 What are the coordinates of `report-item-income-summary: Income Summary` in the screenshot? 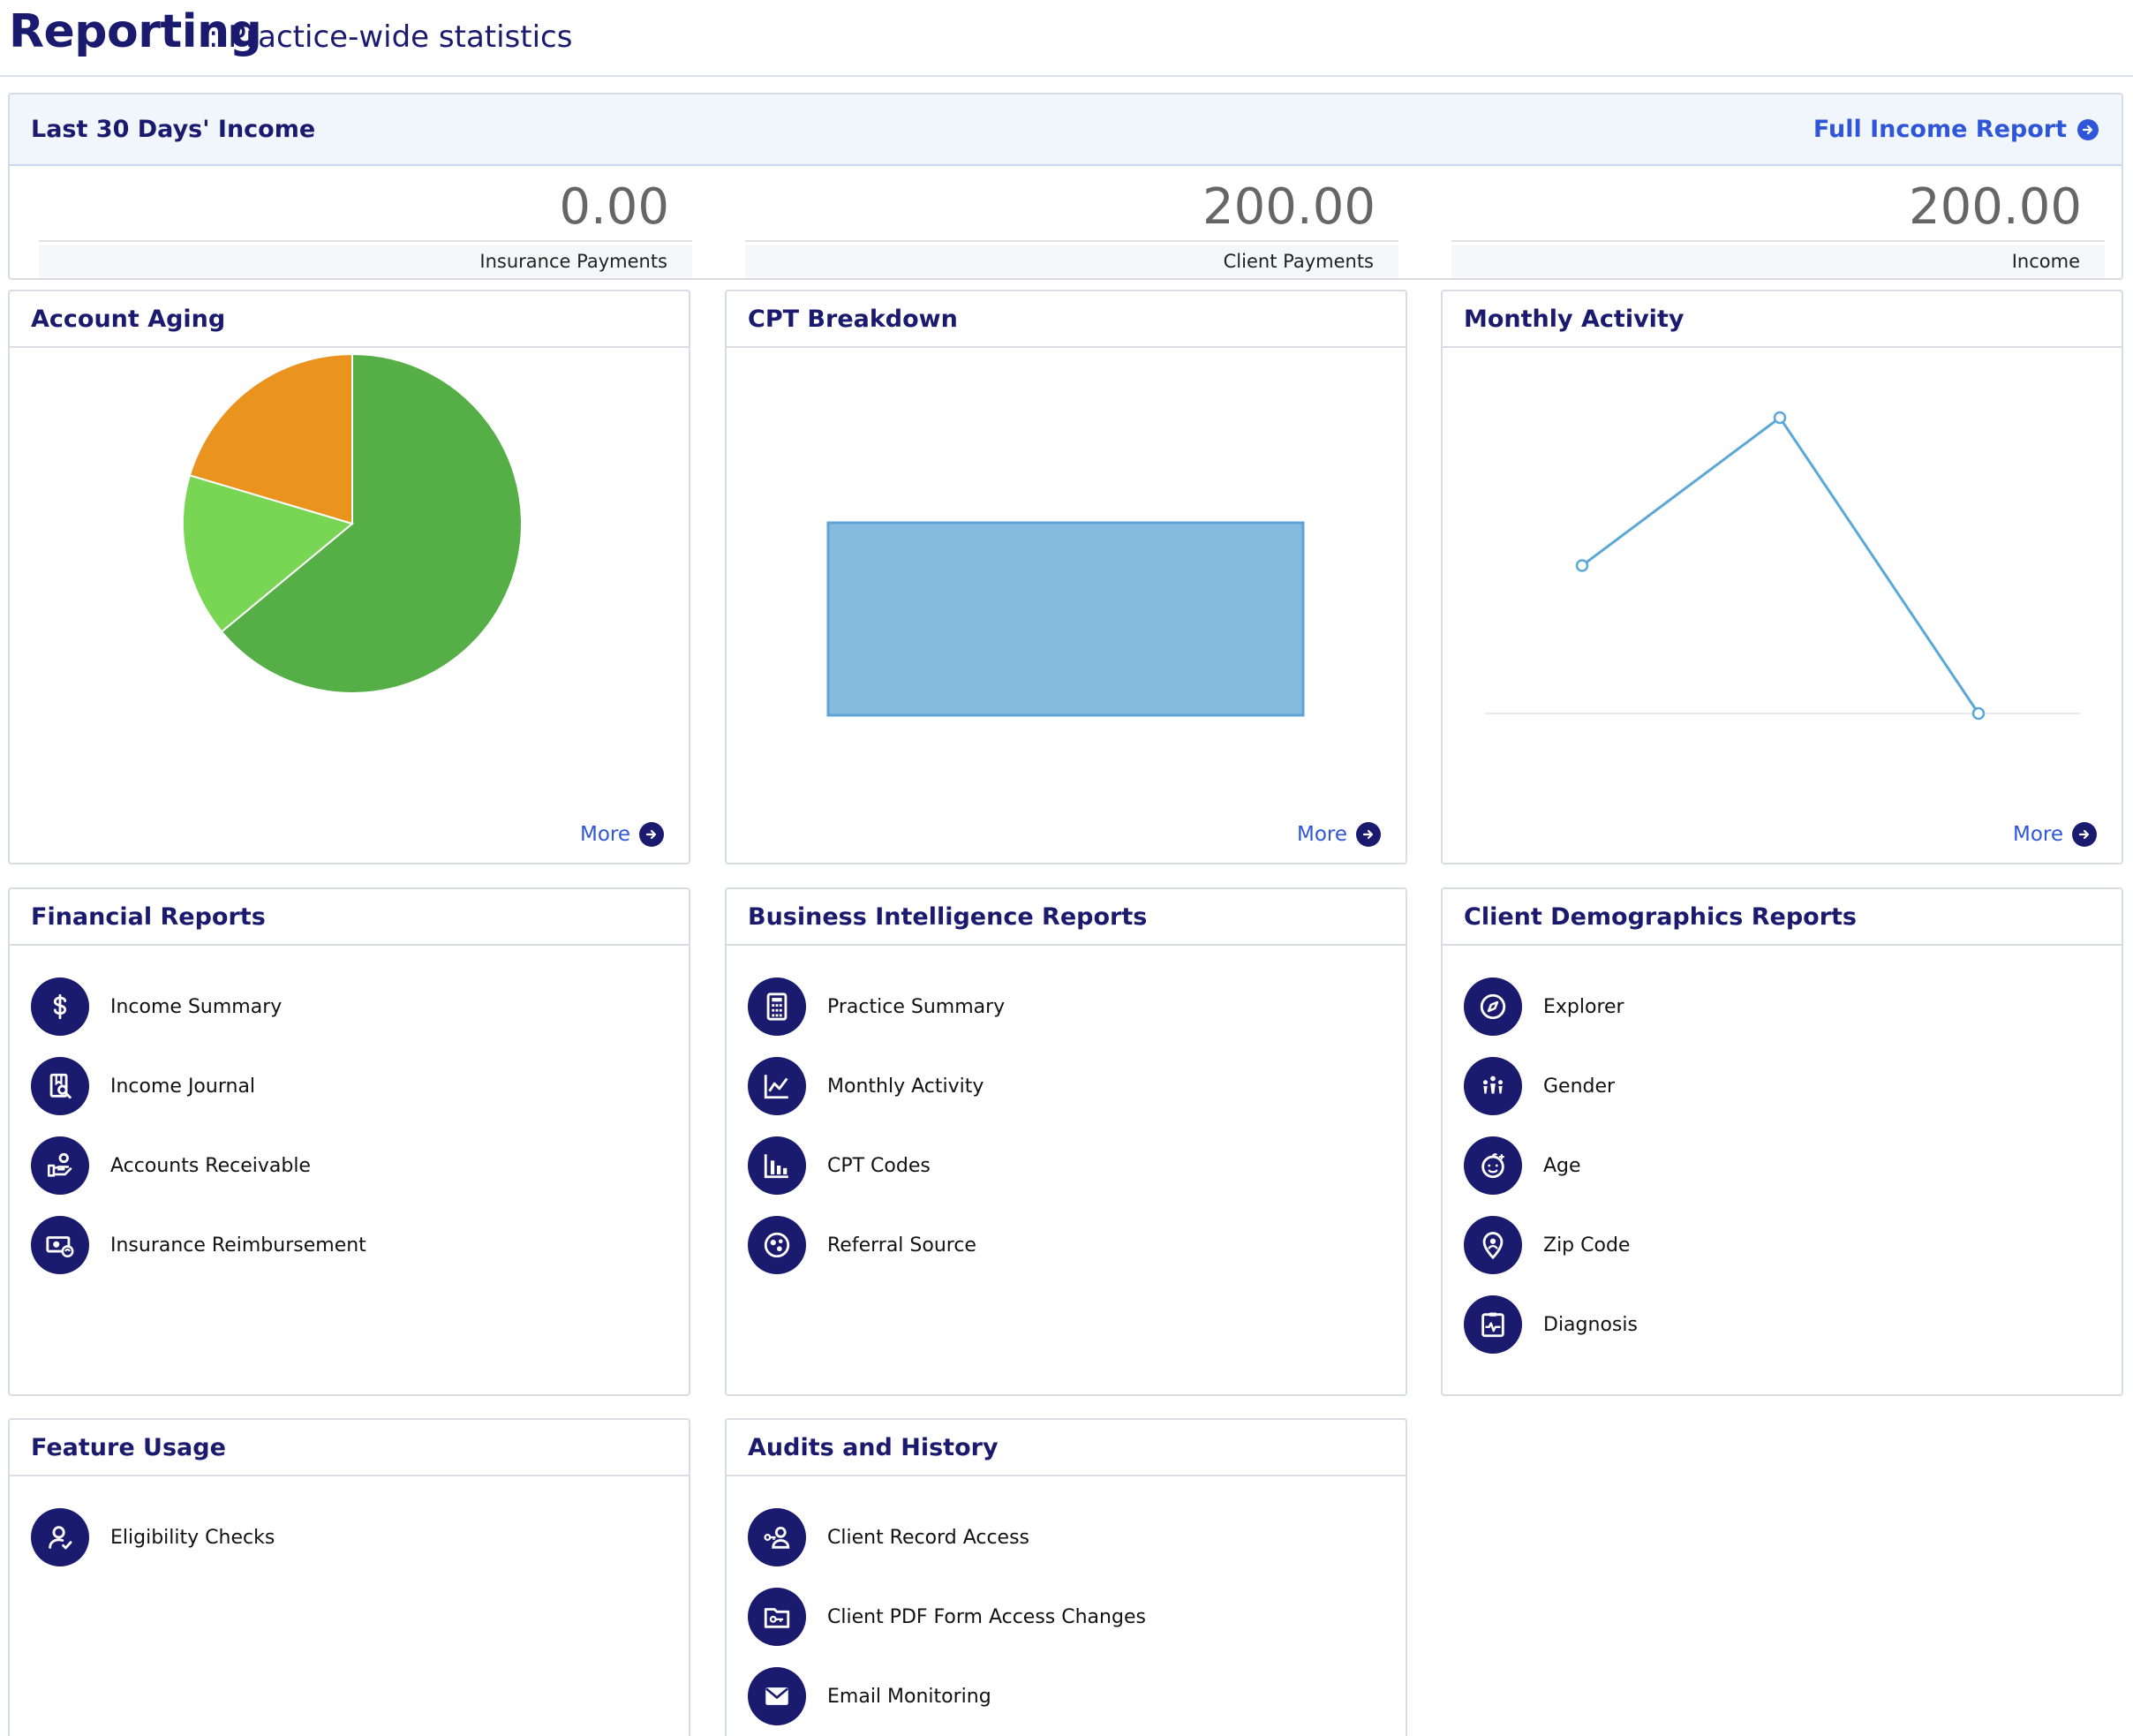 It's located at (360, 1006).